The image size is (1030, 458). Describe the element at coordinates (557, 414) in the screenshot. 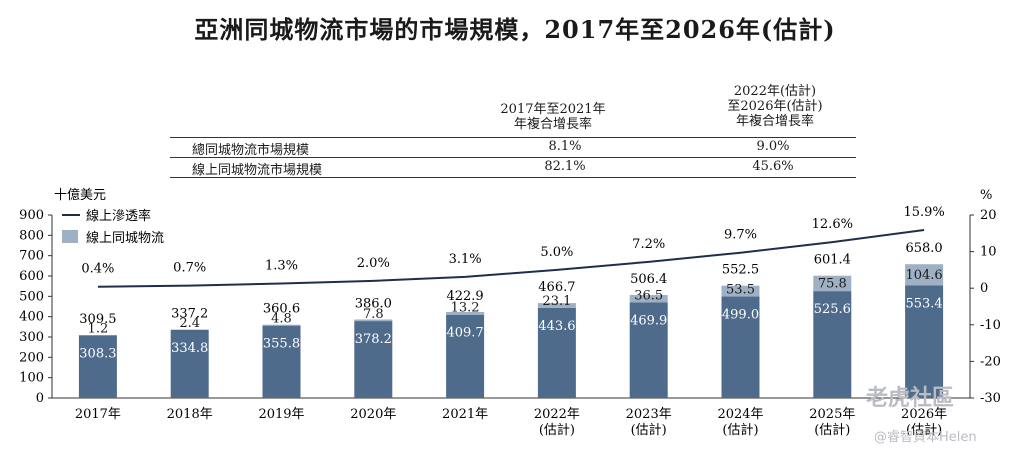

I see `x-tick-label: 2022年` at that location.